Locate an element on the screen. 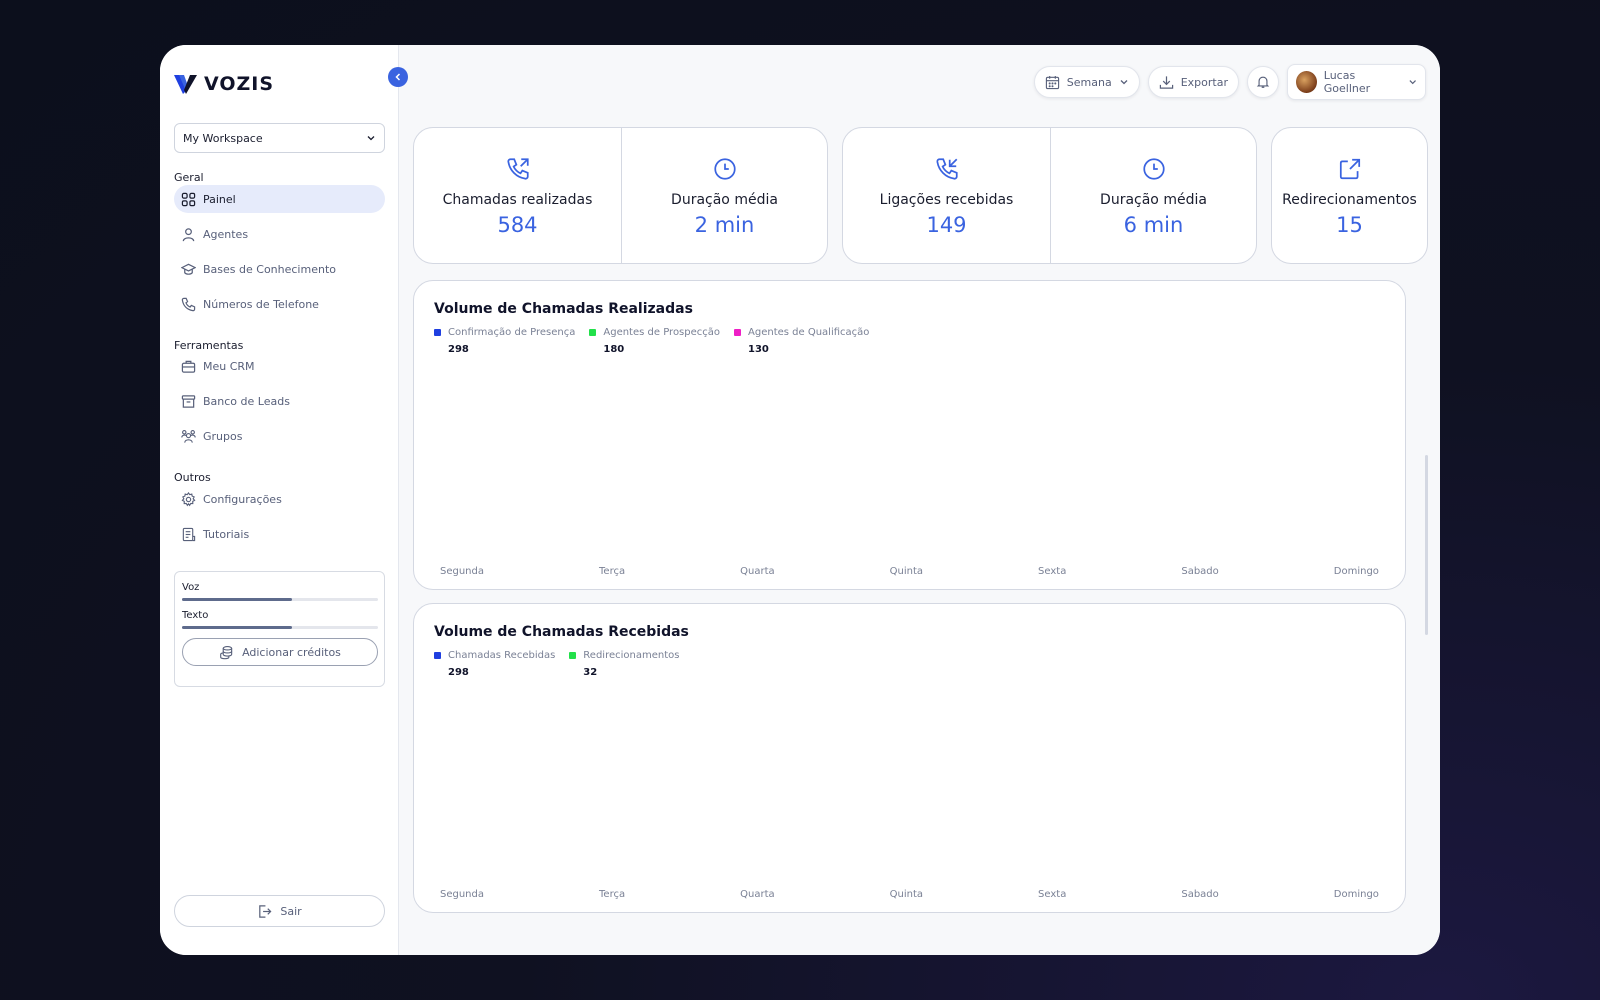 The width and height of the screenshot is (1600, 1000). sidebar-item-banco-de-leads: Banco de Leads is located at coordinates (279, 401).